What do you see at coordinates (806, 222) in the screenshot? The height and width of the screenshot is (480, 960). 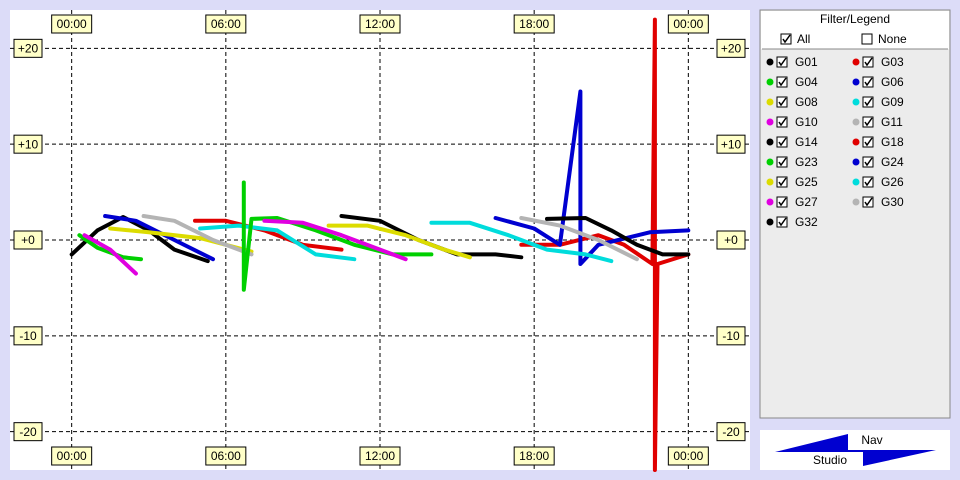 I see `legend-label: G32` at bounding box center [806, 222].